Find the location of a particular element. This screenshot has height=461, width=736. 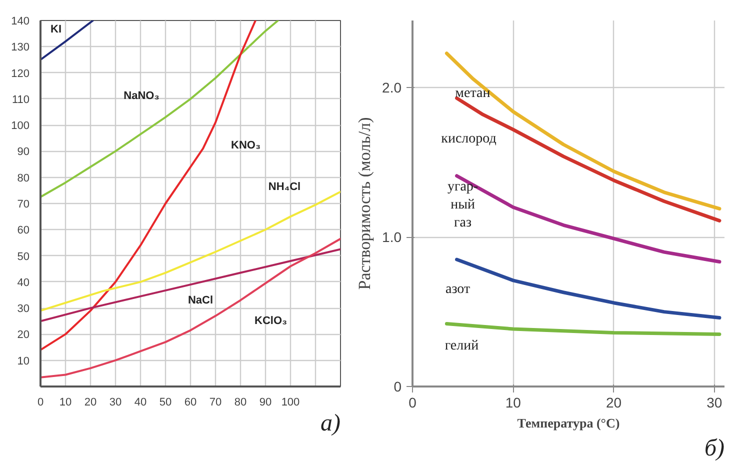

x-tick-label: 40 is located at coordinates (140, 402).